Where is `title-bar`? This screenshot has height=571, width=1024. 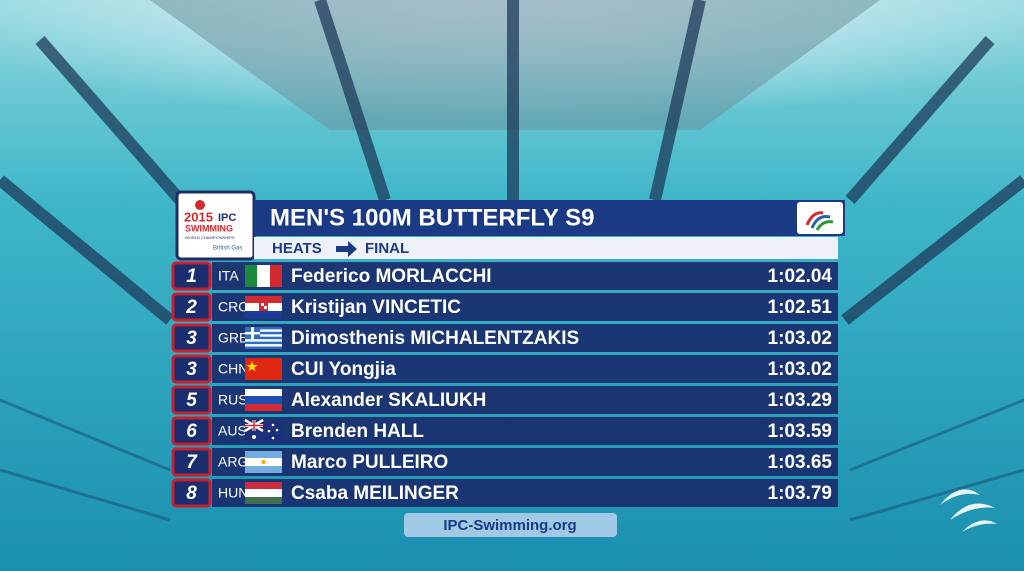
title-bar is located at coordinates (549, 218).